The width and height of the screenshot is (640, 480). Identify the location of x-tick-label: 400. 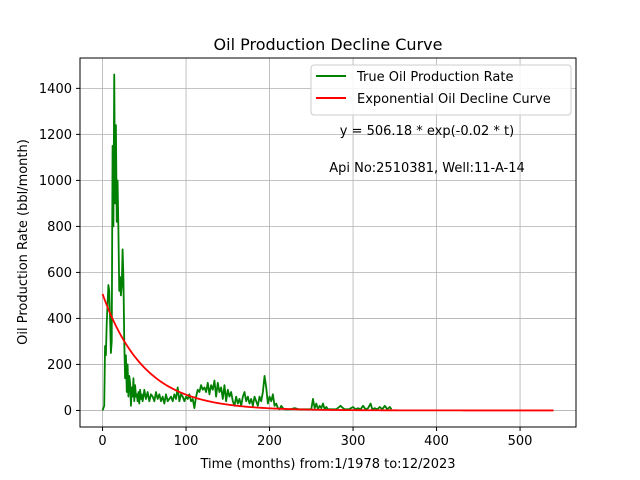
(436, 441).